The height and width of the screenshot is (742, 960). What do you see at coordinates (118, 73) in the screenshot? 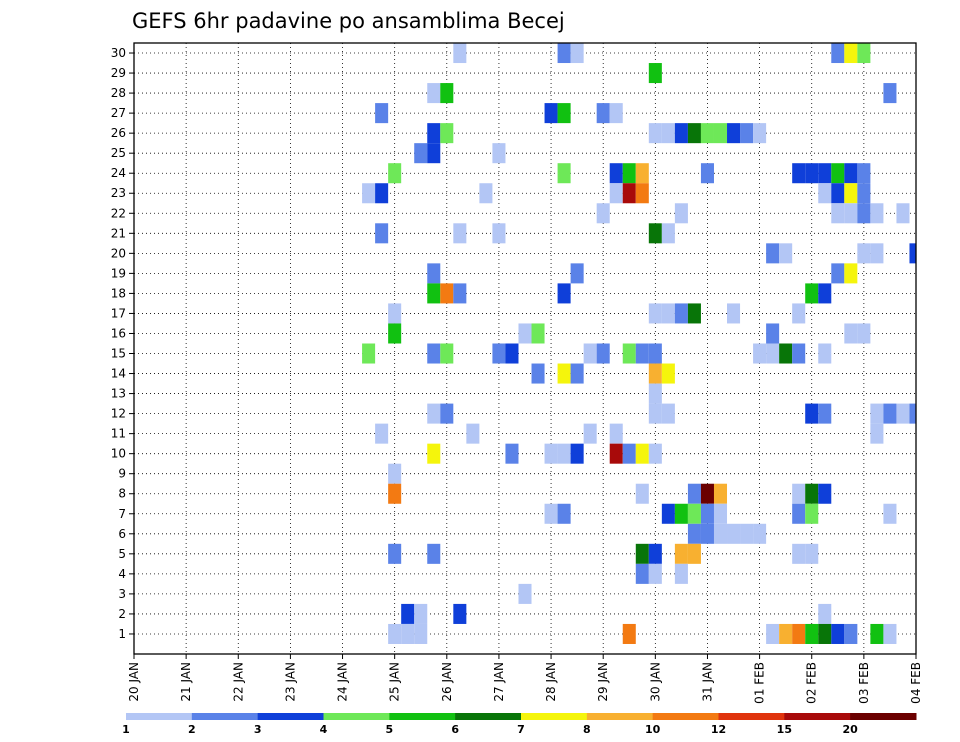
I see `y-tick-label: 29` at bounding box center [118, 73].